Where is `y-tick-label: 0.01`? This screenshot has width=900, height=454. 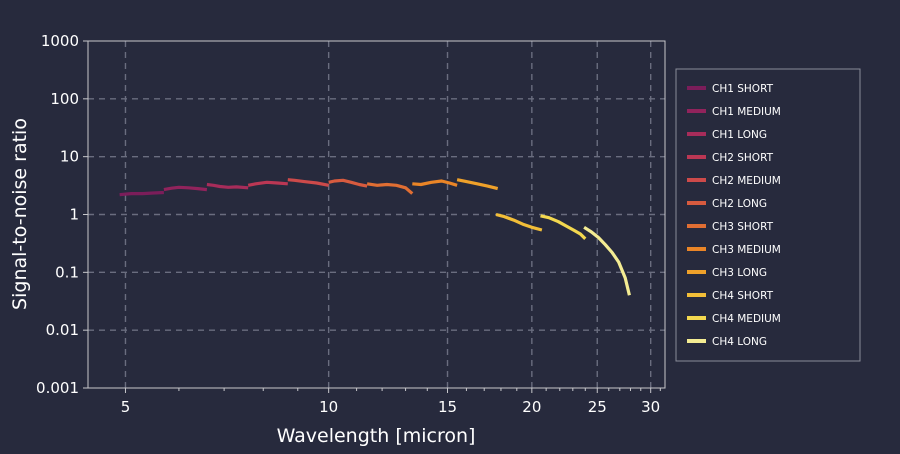
y-tick-label: 0.01 is located at coordinates (62, 330).